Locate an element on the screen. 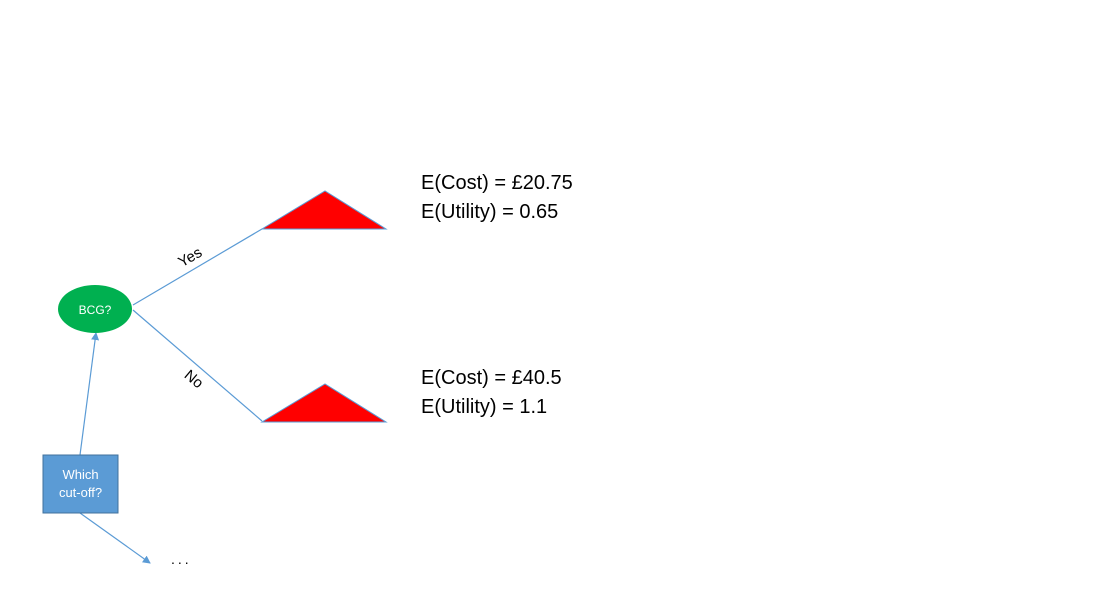 This screenshot has height=610, width=1114. yes-outcome-utility: E(Utility) = 0.65 is located at coordinates (489, 212).